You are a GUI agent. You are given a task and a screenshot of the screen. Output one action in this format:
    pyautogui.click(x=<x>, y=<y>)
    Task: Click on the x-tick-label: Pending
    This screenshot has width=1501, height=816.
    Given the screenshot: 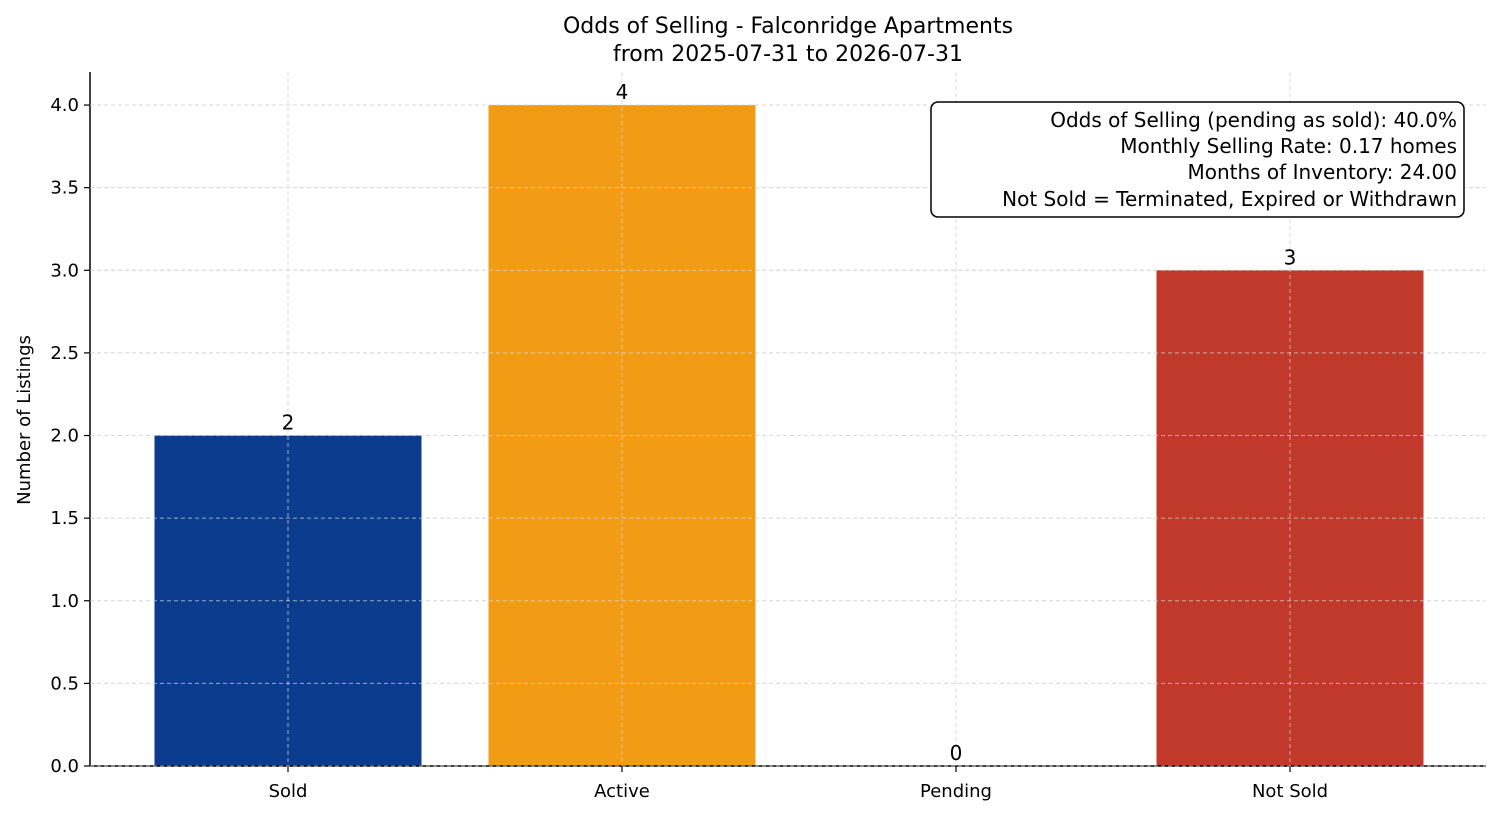 What is the action you would take?
    pyautogui.click(x=956, y=791)
    